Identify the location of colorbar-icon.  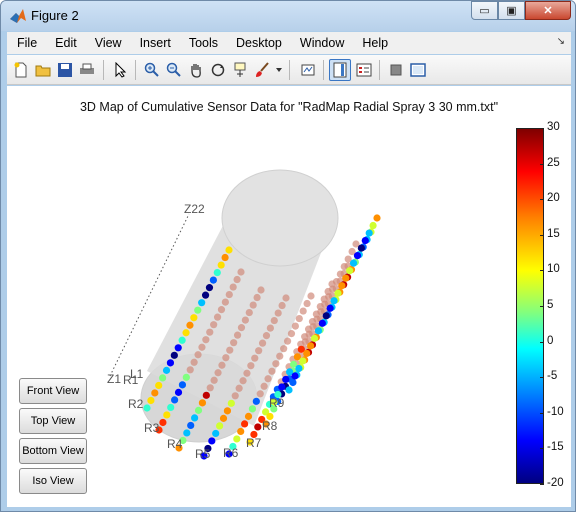
(340, 70).